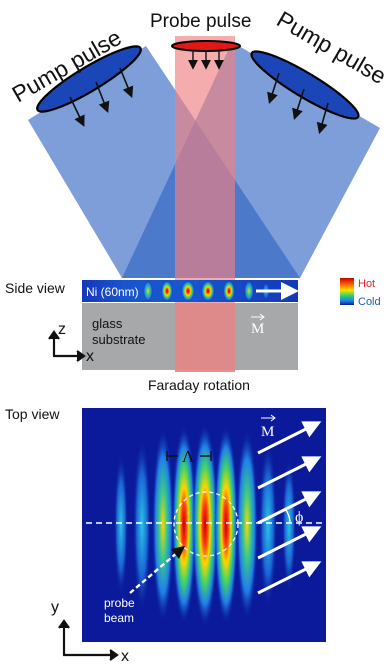  I want to click on side-view-label: Side view, so click(35, 288).